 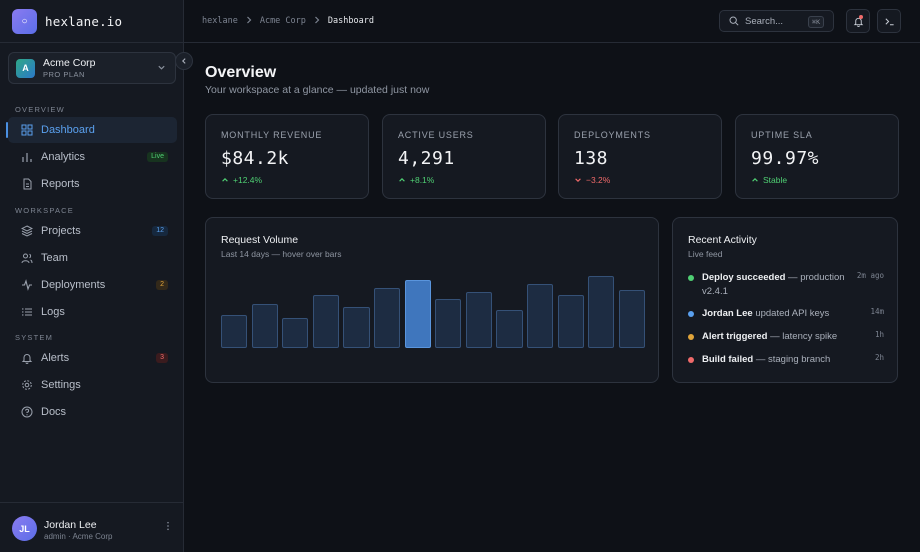 What do you see at coordinates (552, 21) in the screenshot?
I see `topbar: hexlane Acme Corp Dashboard Search... ⌘K` at bounding box center [552, 21].